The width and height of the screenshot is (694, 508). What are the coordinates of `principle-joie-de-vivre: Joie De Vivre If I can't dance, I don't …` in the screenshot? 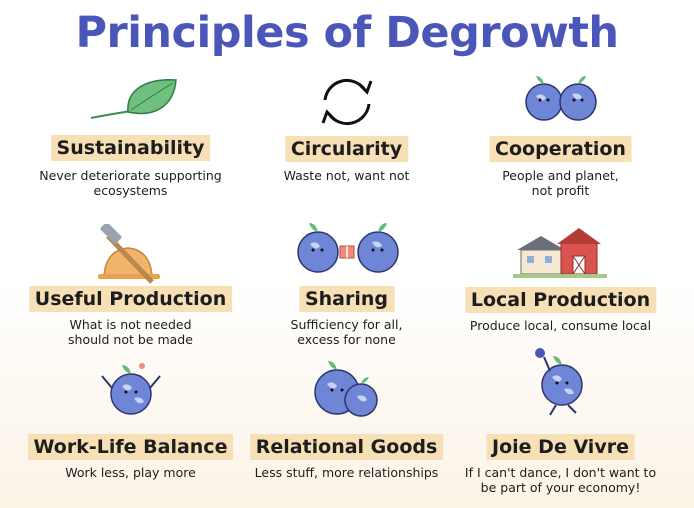 It's located at (560, 420).